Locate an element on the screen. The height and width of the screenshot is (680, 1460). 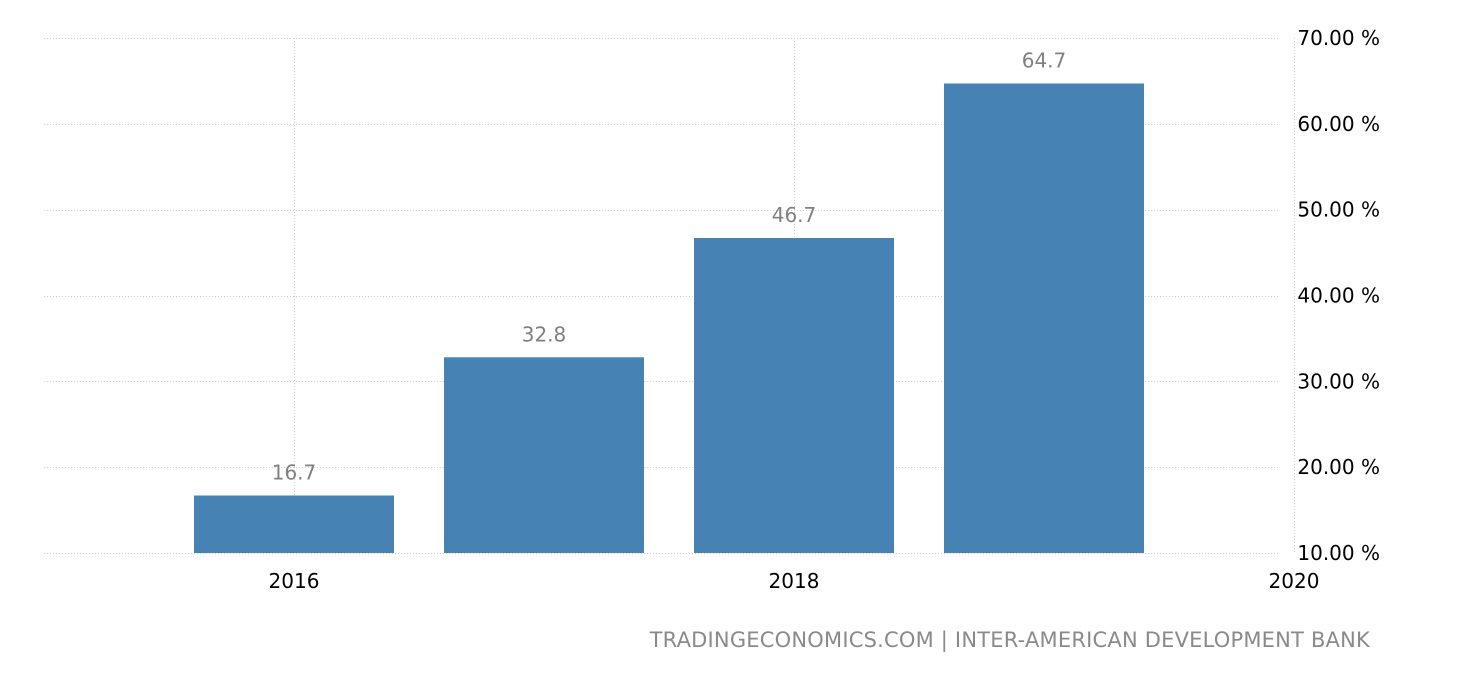
y-tick-label: 40.00 % is located at coordinates (1338, 296).